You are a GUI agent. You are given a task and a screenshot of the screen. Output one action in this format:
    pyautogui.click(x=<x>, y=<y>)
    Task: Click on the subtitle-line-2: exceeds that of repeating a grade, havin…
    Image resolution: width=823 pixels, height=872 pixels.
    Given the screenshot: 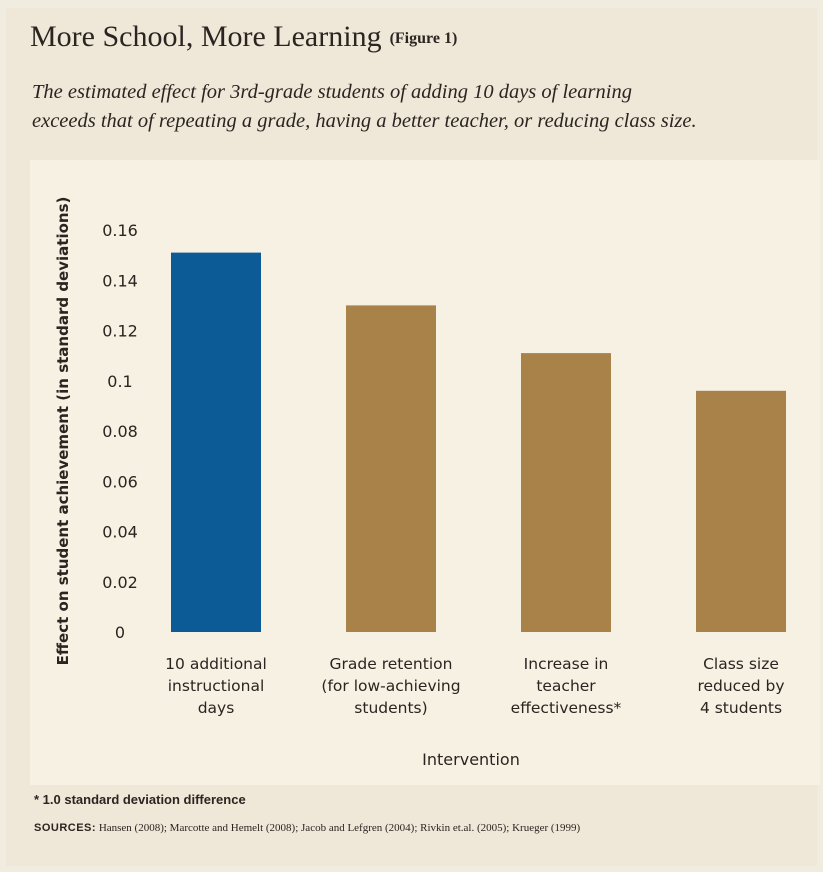 What is the action you would take?
    pyautogui.click(x=364, y=121)
    